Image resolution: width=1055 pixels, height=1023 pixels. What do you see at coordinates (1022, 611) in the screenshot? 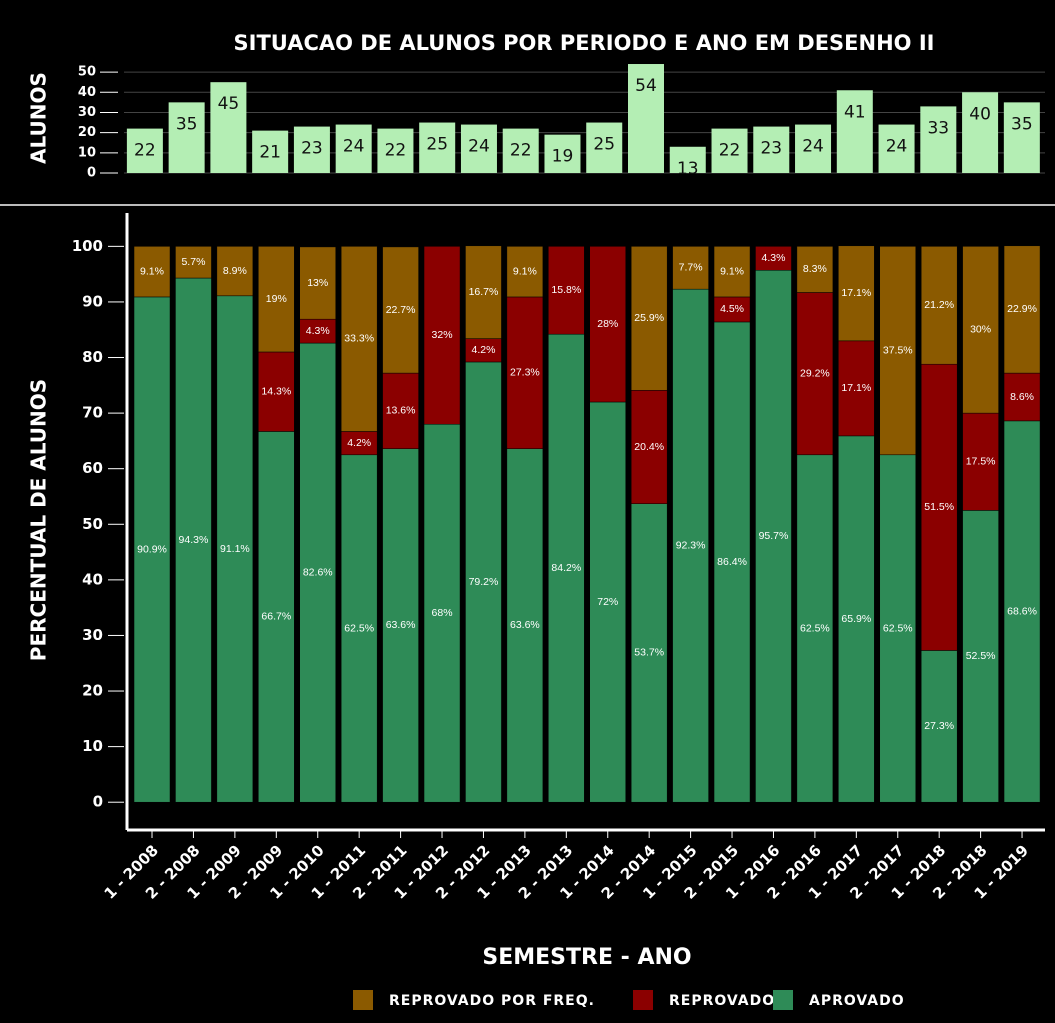
I see `data-label: 68.6%` at bounding box center [1022, 611].